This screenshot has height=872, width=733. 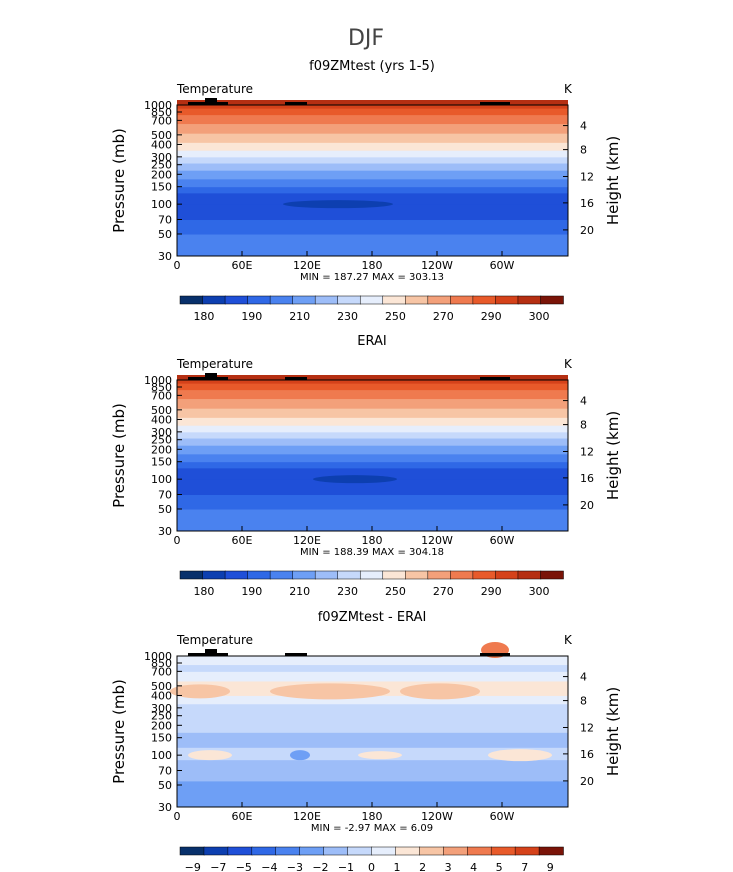 I want to click on pressure-tick-label: 400, so click(x=161, y=144).